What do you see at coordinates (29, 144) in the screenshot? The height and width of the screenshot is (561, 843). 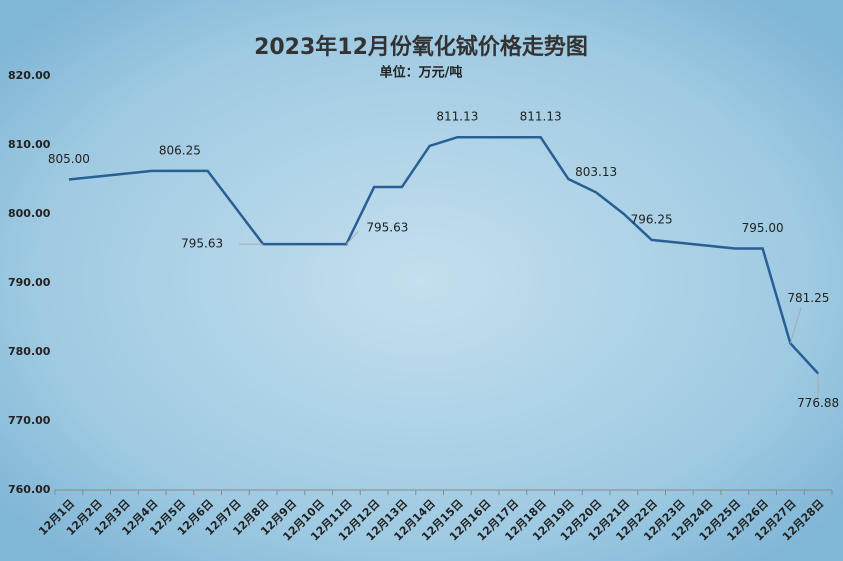 I see `y-tick-label: 810.00` at bounding box center [29, 144].